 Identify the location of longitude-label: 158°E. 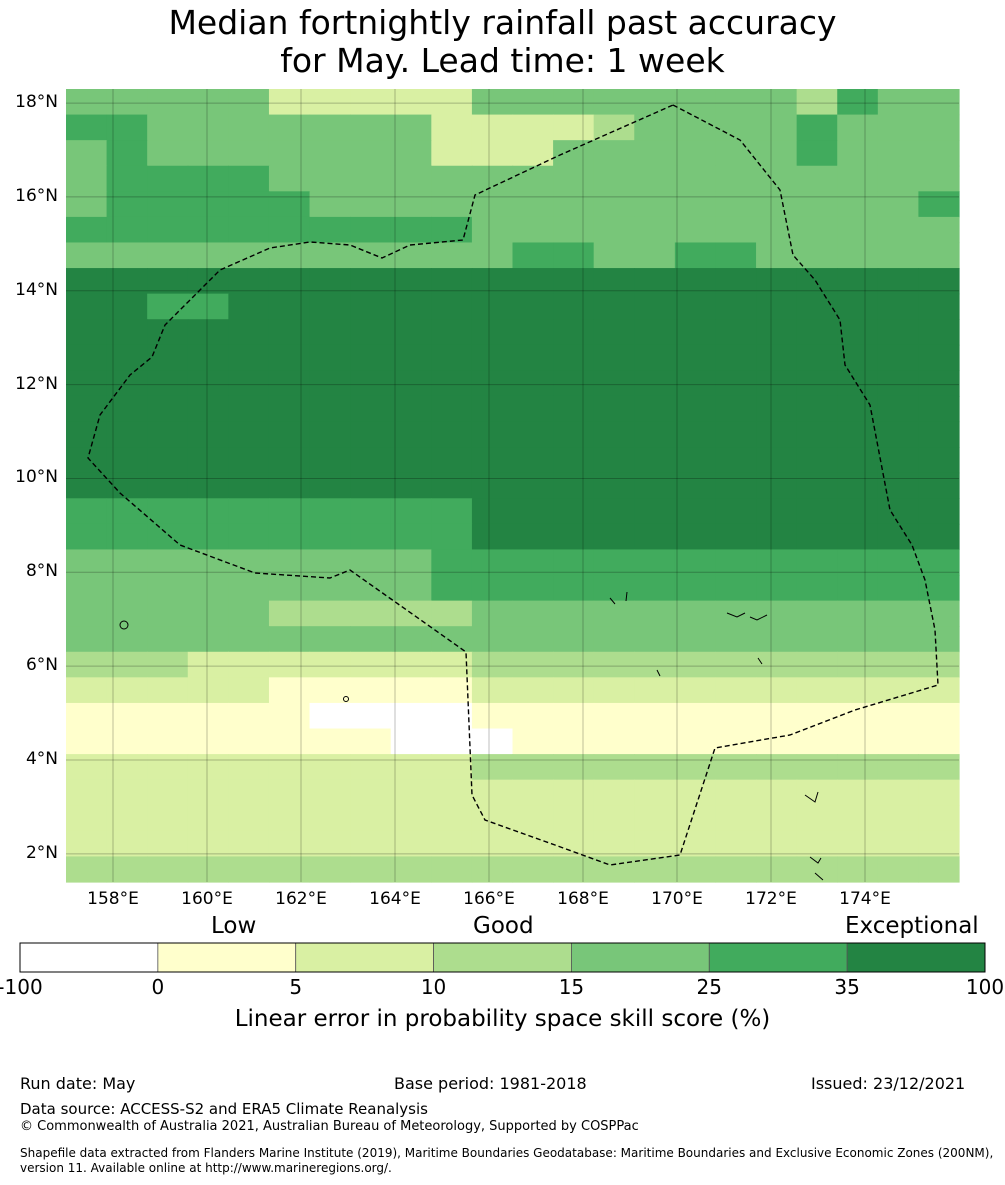
(113, 899).